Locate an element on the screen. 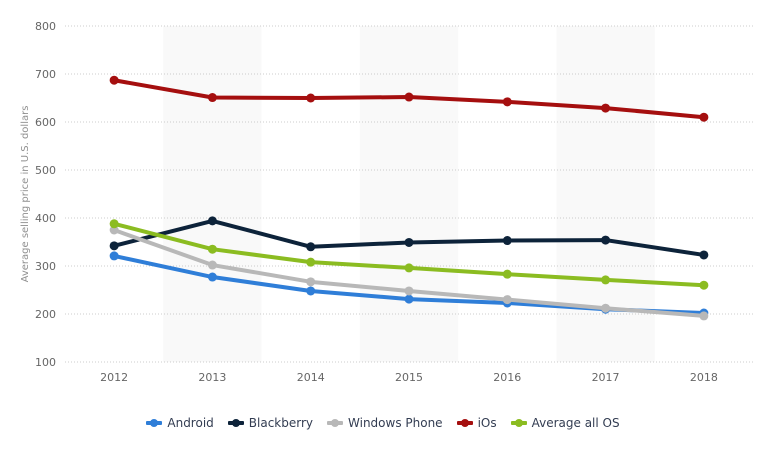  legend-label: Windows Phone is located at coordinates (395, 423).